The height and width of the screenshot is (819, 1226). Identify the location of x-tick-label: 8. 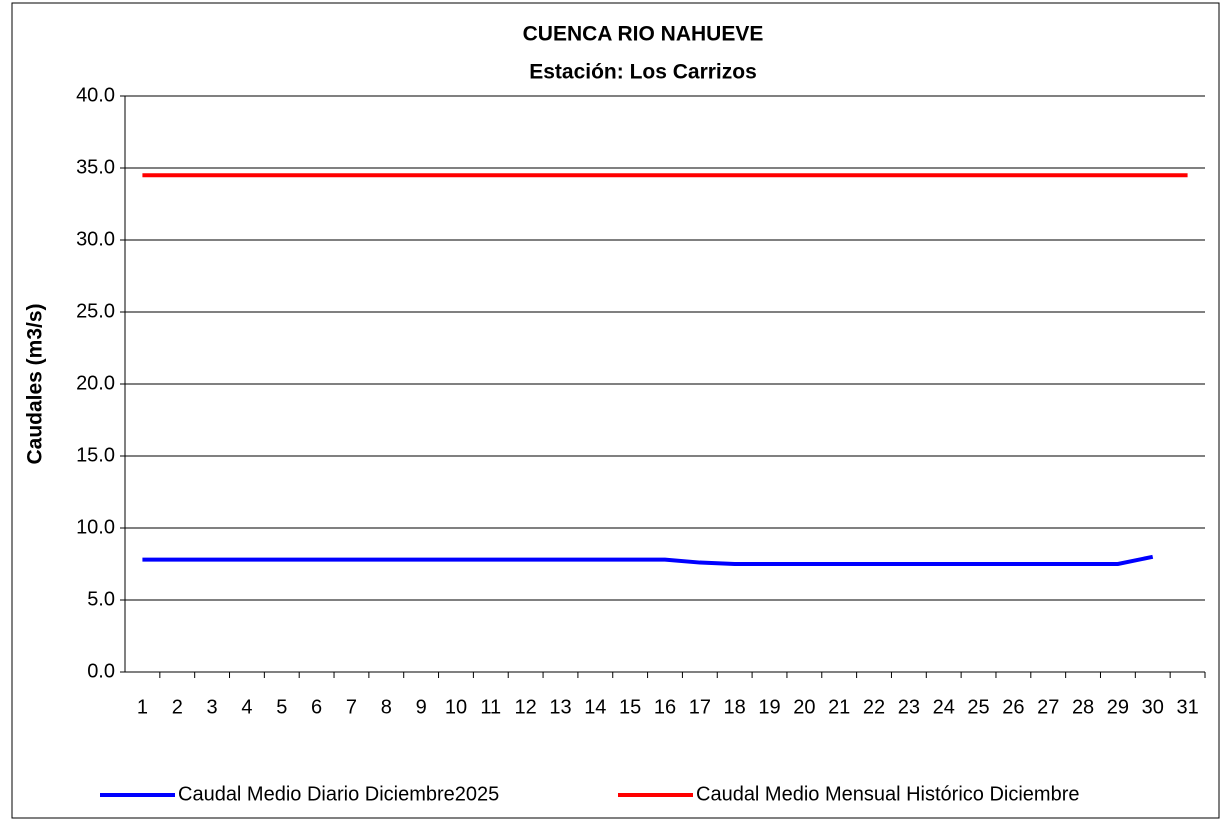
(386, 707).